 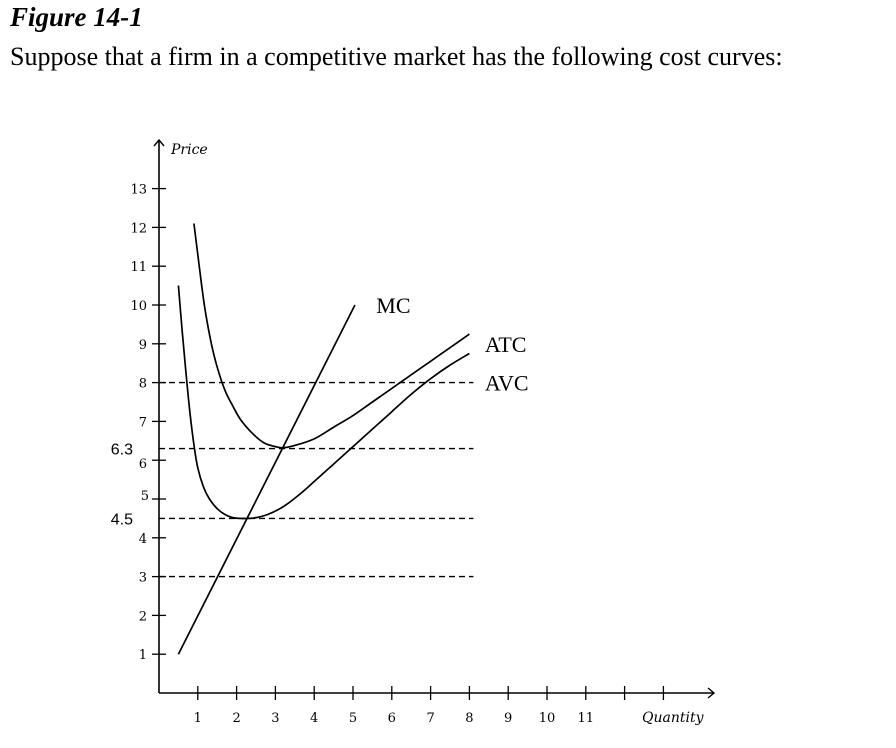 I want to click on curve-avc, so click(x=323, y=402).